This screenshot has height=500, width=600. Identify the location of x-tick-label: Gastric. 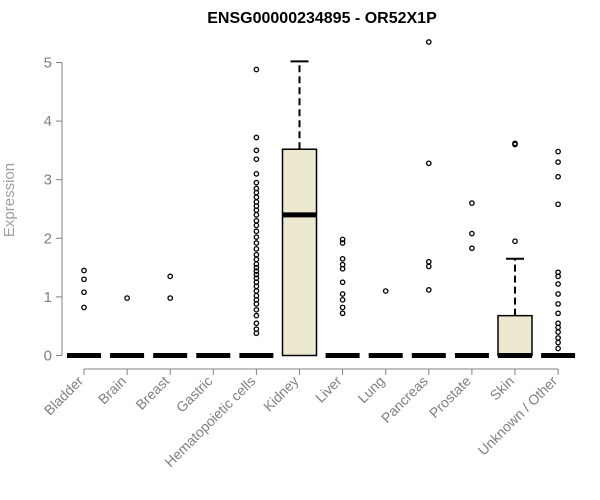
(194, 394).